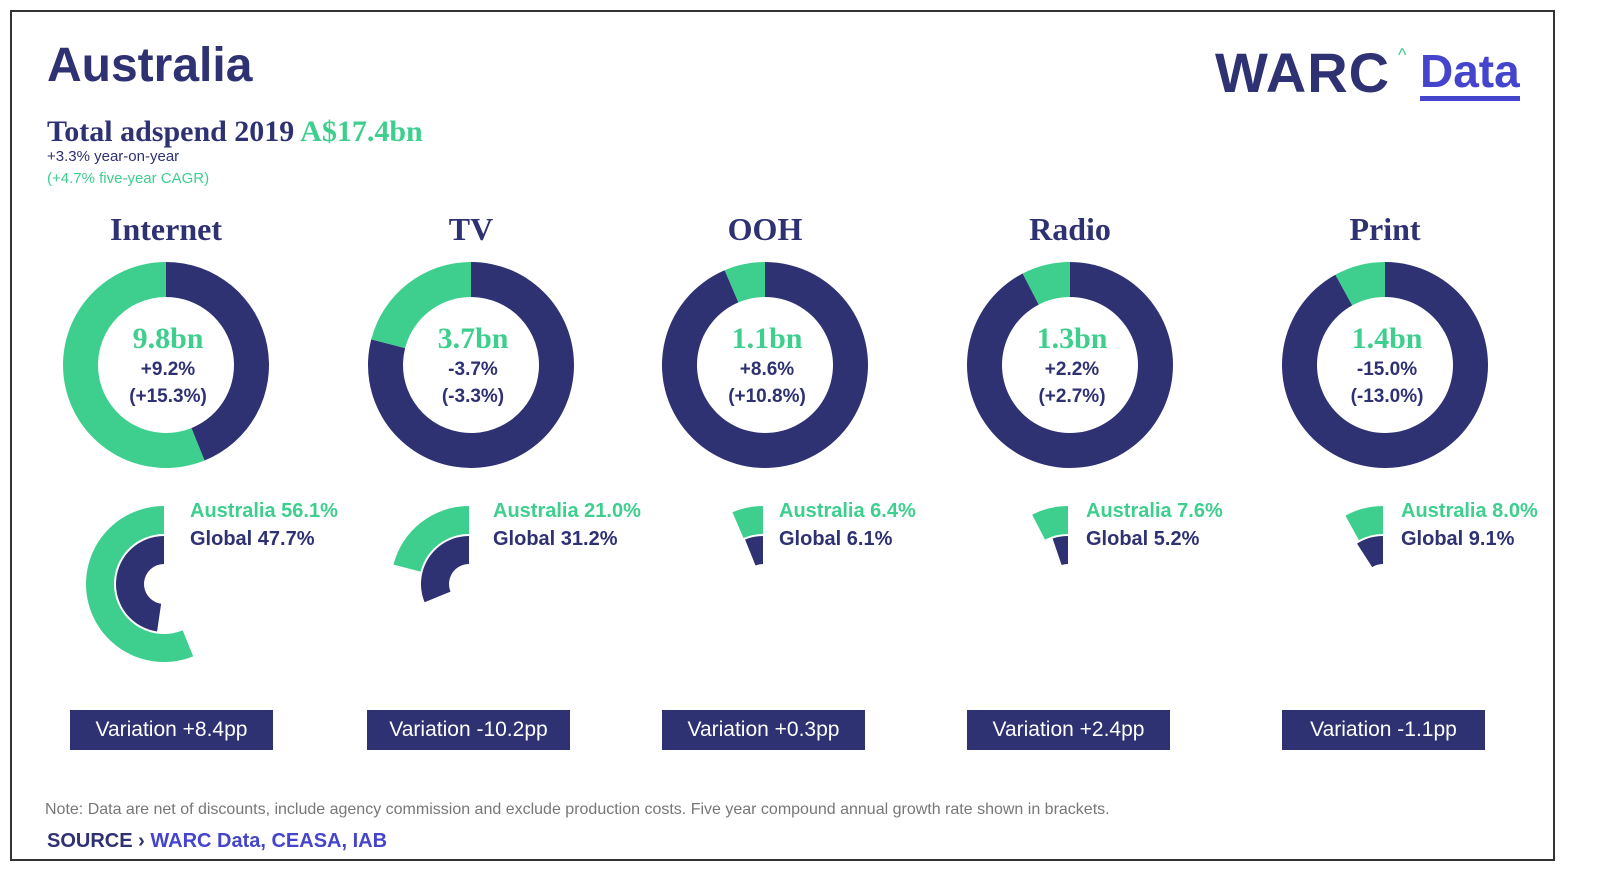 Image resolution: width=1601 pixels, height=891 pixels. Describe the element at coordinates (1154, 511) in the screenshot. I see `legend-australia-radio: Australia 7.6%` at that location.